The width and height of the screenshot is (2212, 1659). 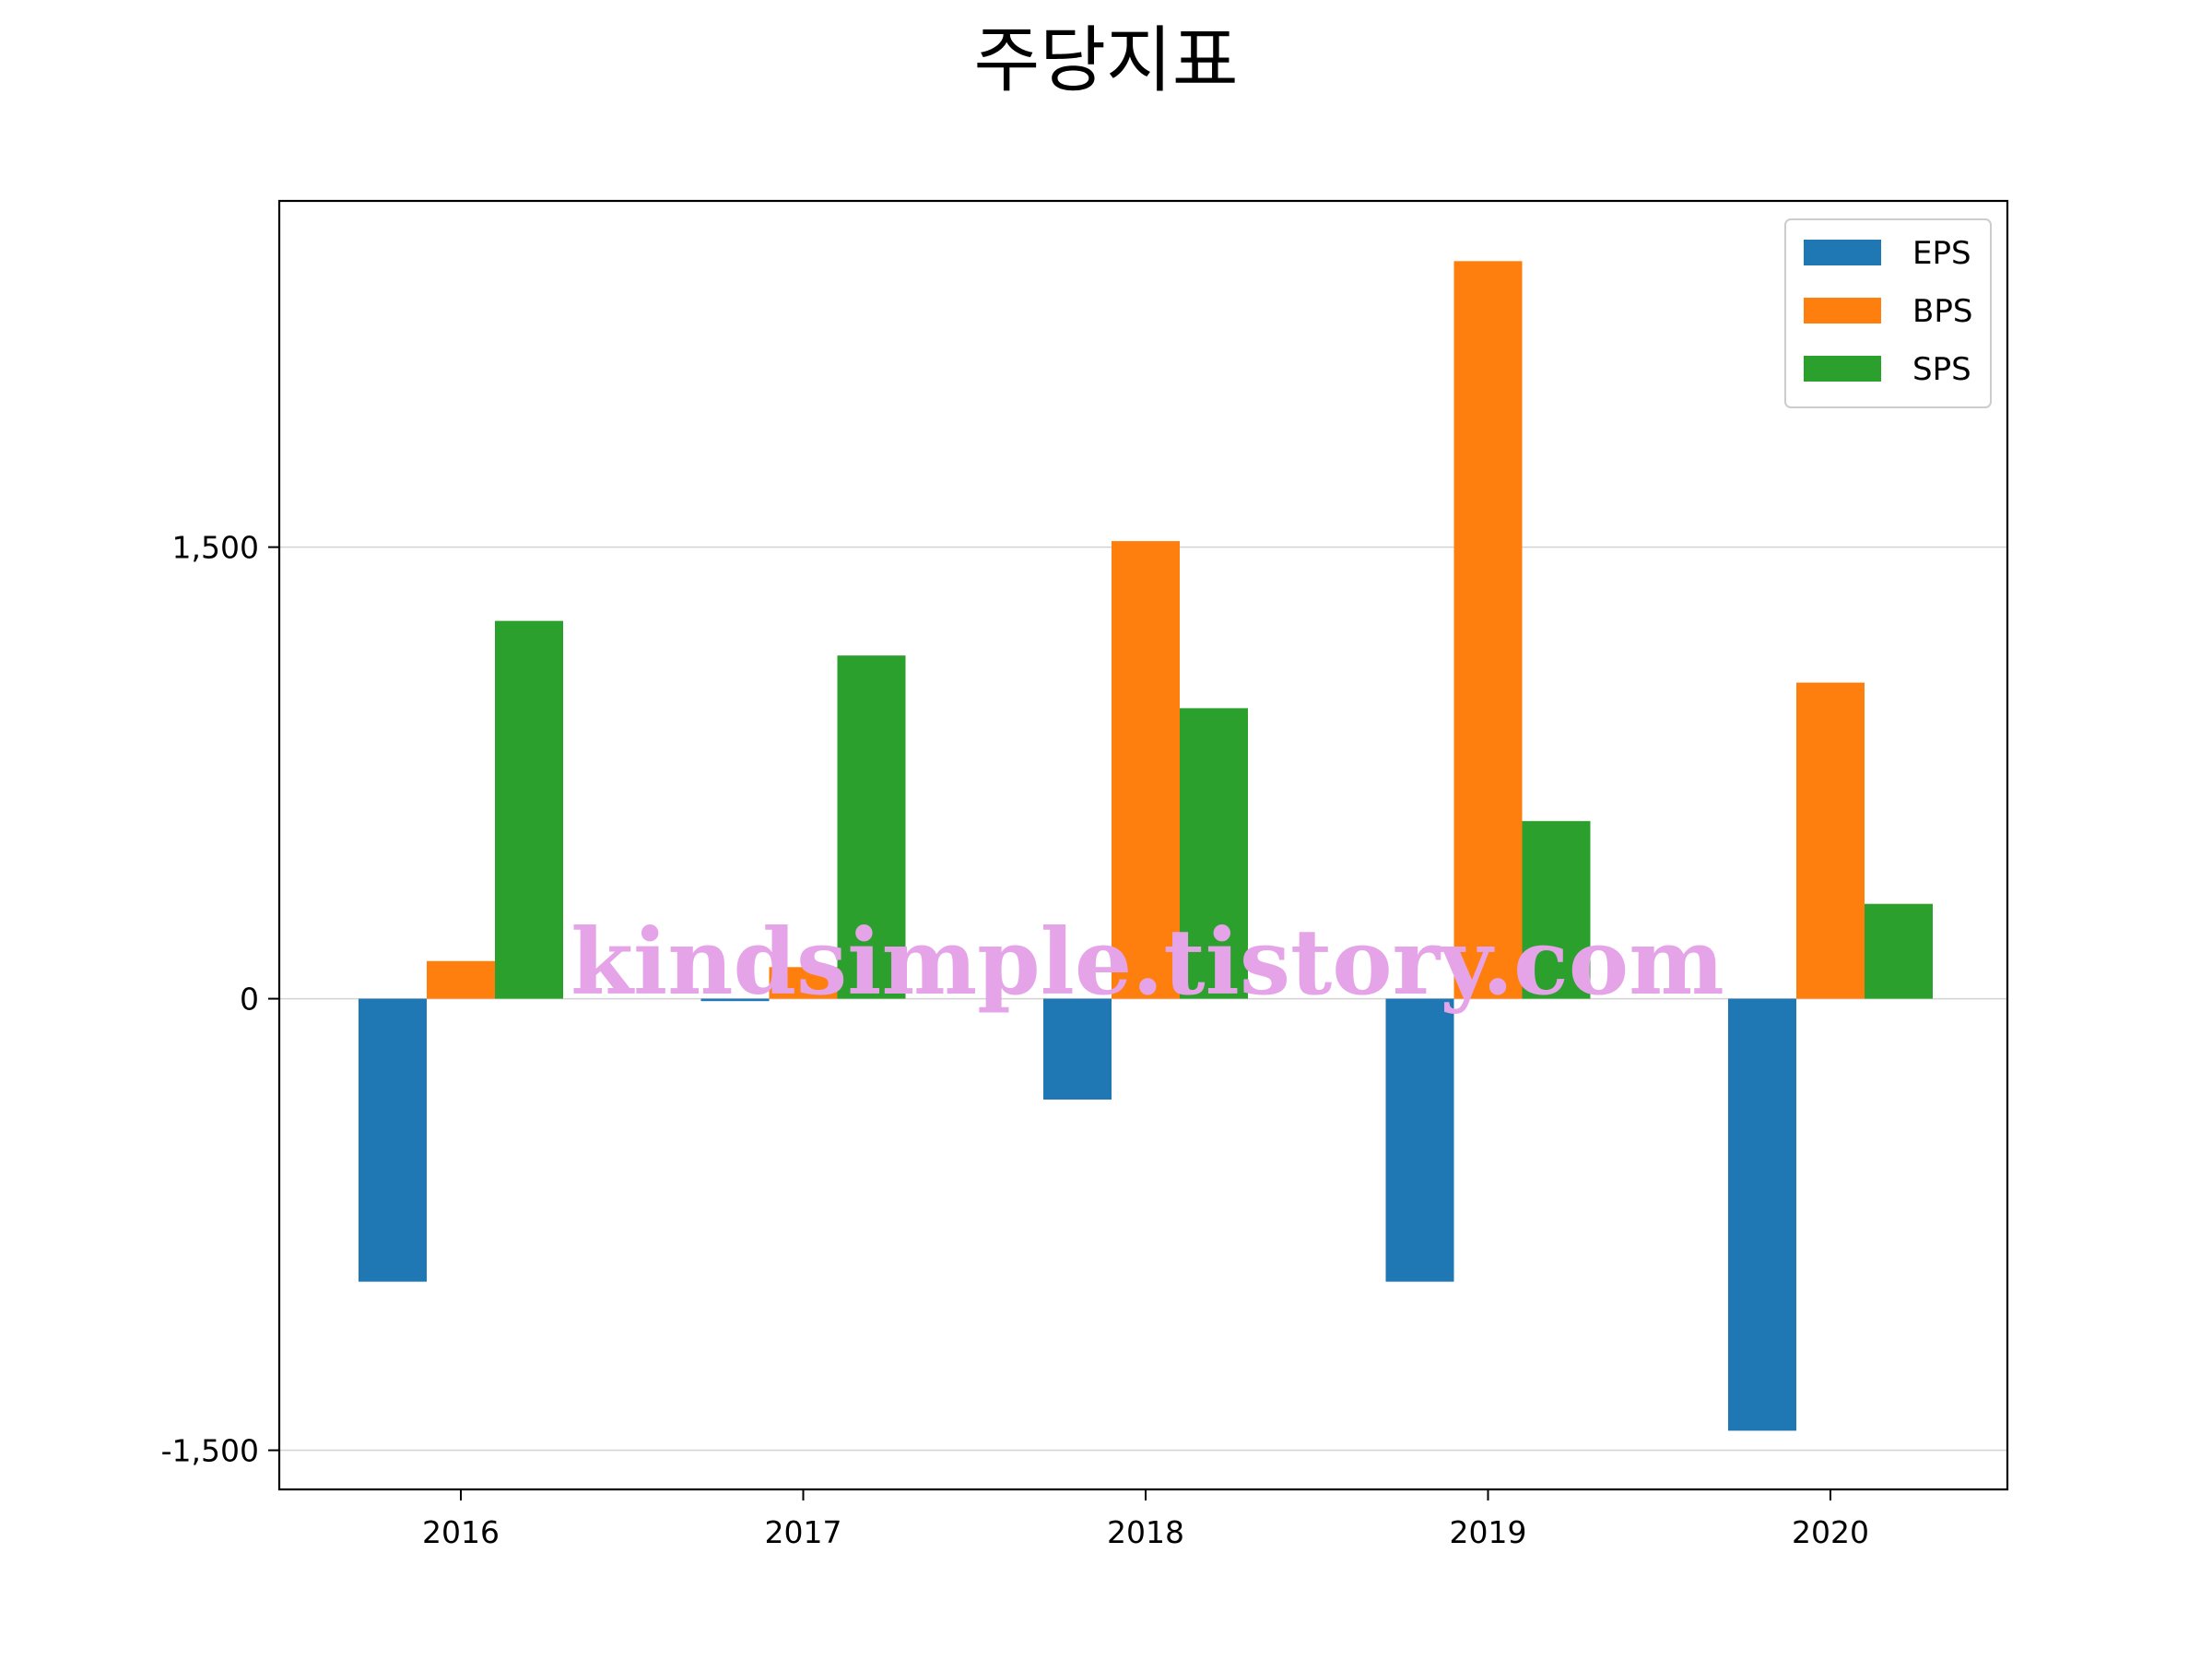 What do you see at coordinates (461, 1532) in the screenshot?
I see `x-tick-label-2016: 2016` at bounding box center [461, 1532].